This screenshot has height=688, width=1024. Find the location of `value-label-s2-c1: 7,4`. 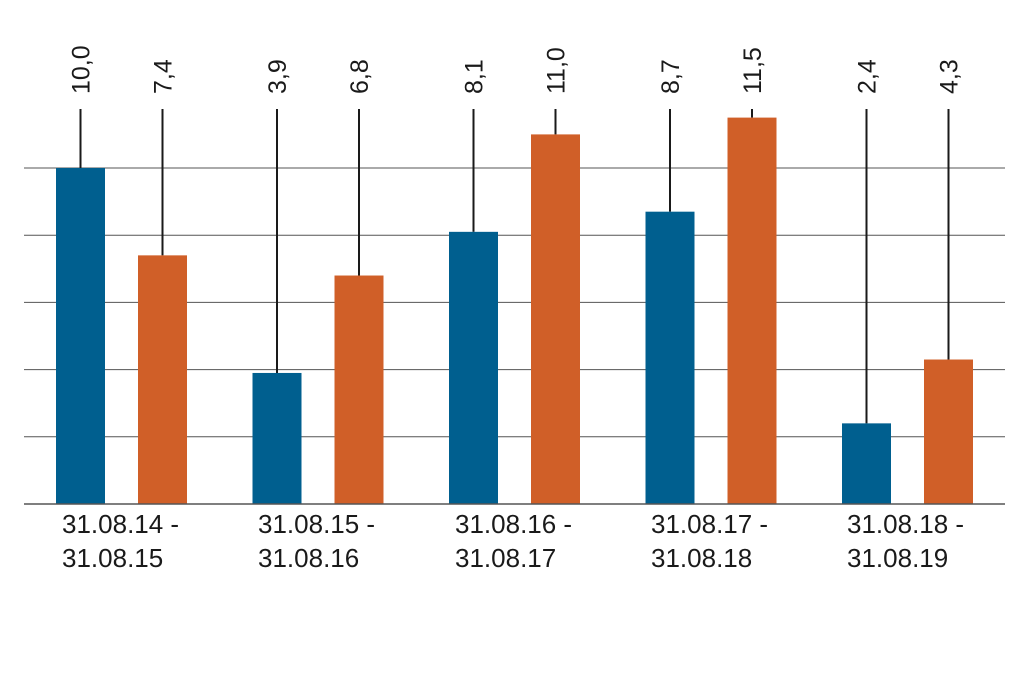

value-label-s2-c1: 7,4 is located at coordinates (164, 76).